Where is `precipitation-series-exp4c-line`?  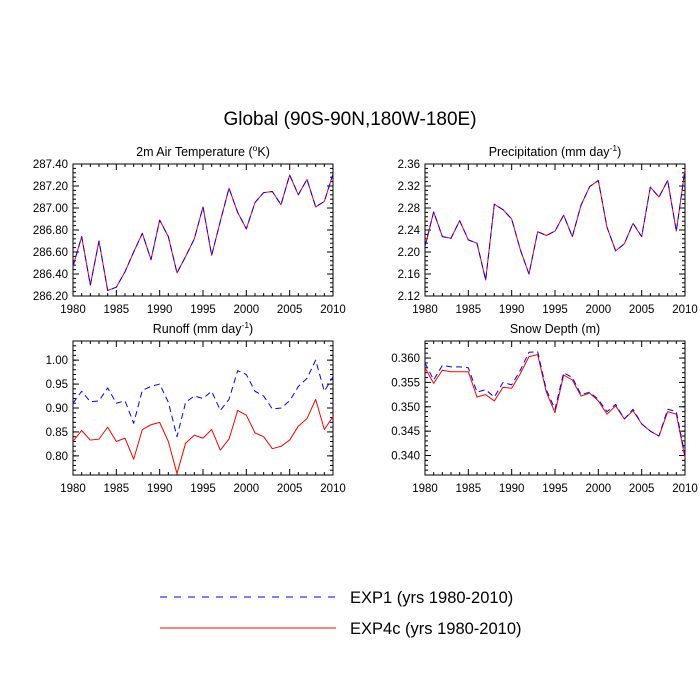
precipitation-series-exp4c-line is located at coordinates (555, 225).